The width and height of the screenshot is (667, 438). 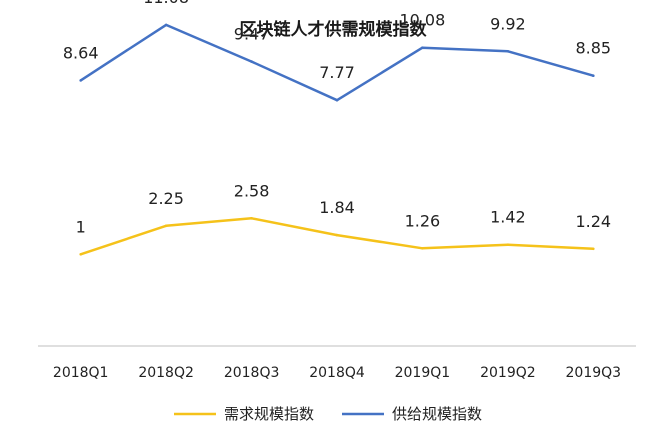 What do you see at coordinates (166, 198) in the screenshot?
I see `demand-data-label-2018q2: 2.25` at bounding box center [166, 198].